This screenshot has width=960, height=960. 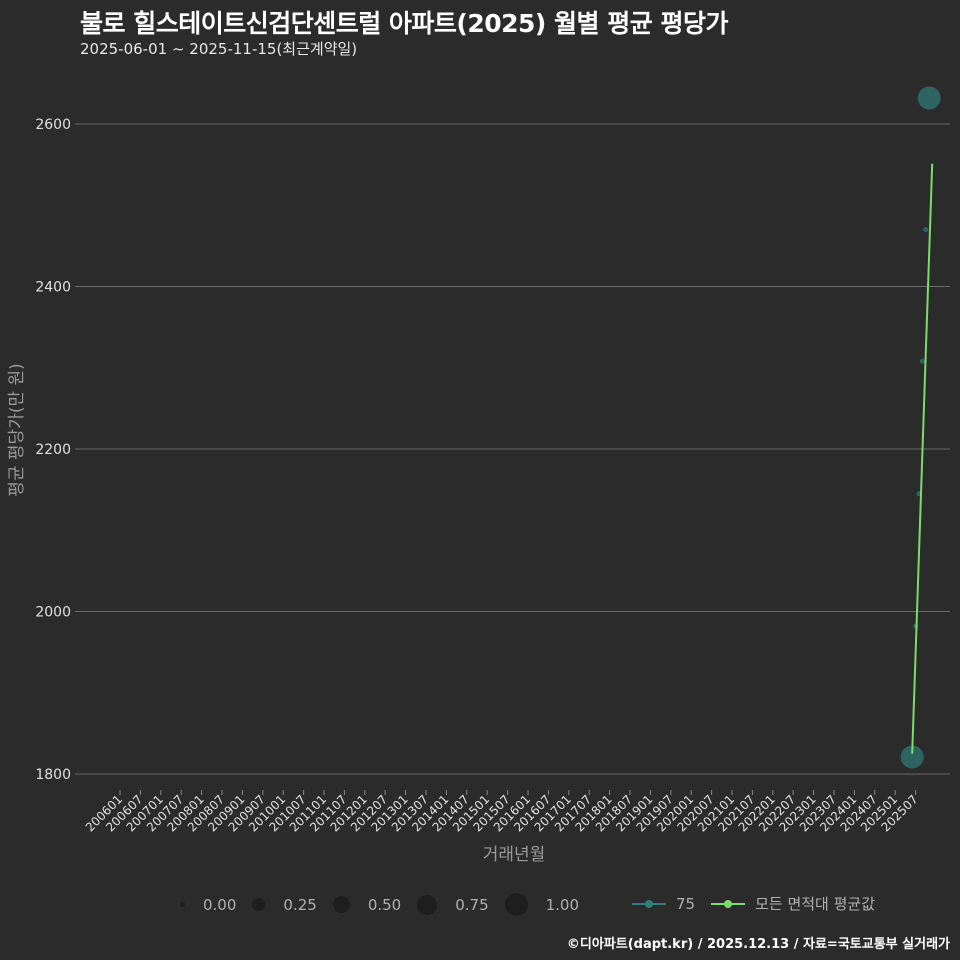 I want to click on y-tick-label: 2000, so click(x=53, y=613).